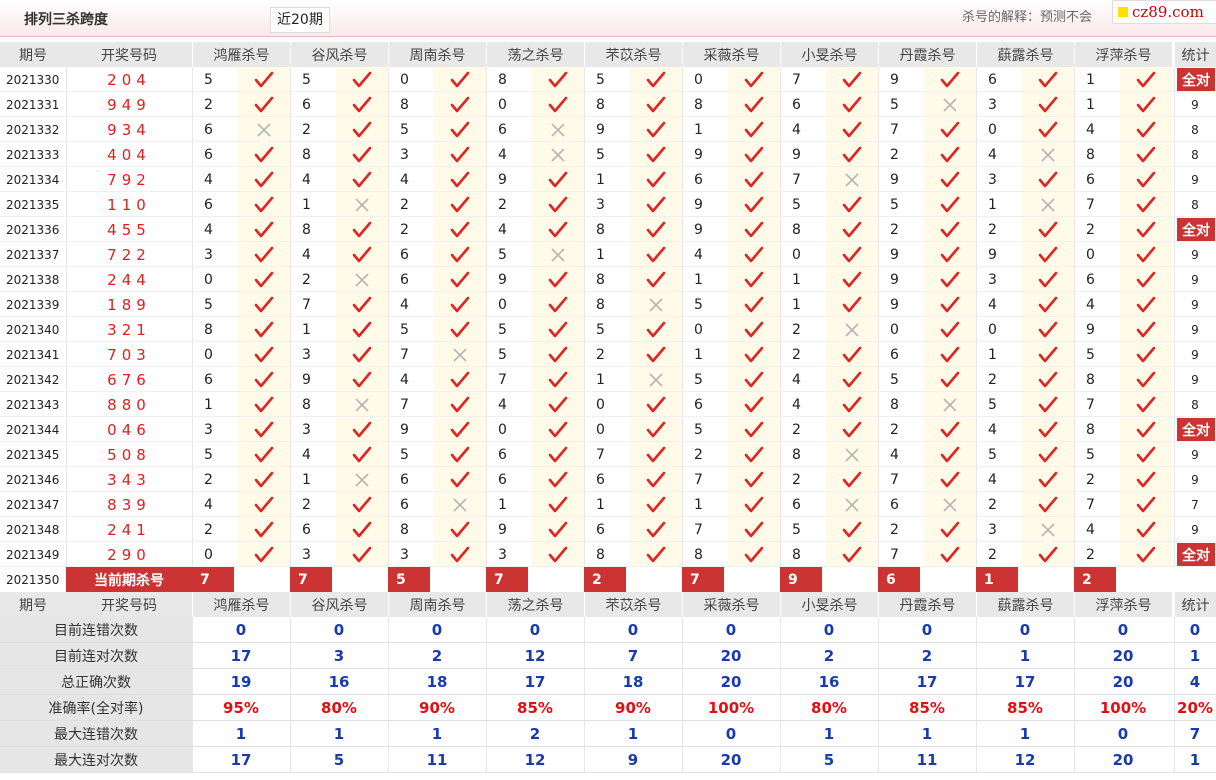 The image size is (1216, 780). Describe the element at coordinates (129, 129) in the screenshot. I see `drawn-number-cell: 934` at that location.